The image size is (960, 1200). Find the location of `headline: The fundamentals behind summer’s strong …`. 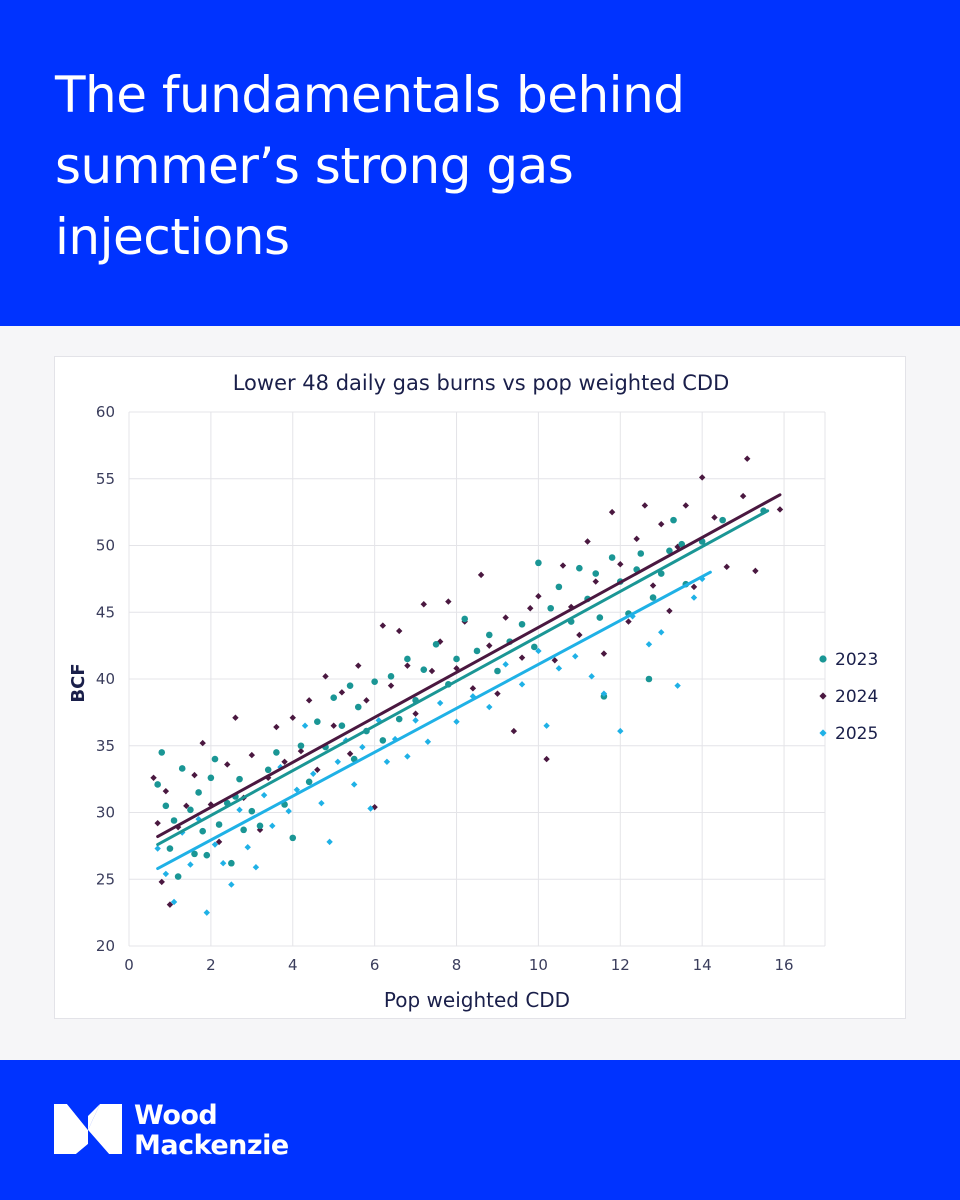

headline: The fundamentals behind summer’s strong … is located at coordinates (370, 166).